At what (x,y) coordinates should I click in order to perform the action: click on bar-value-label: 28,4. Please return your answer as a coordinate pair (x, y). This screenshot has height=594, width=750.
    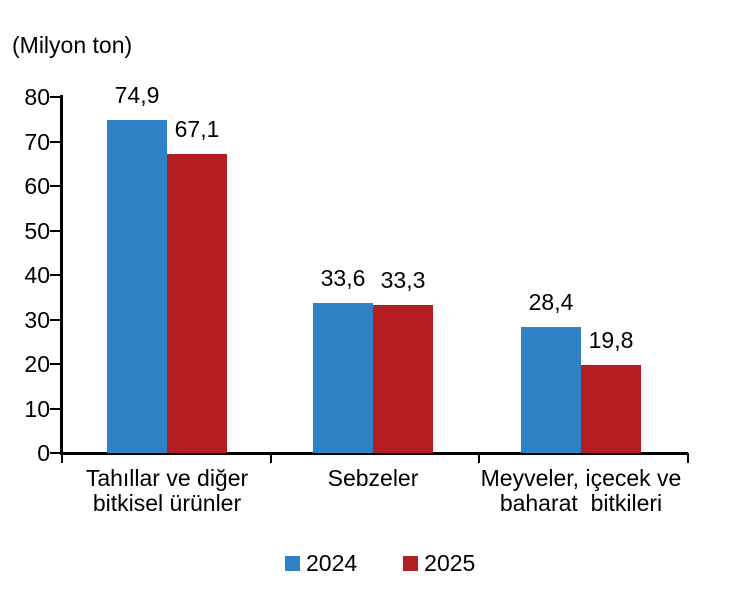
    Looking at the image, I should click on (551, 301).